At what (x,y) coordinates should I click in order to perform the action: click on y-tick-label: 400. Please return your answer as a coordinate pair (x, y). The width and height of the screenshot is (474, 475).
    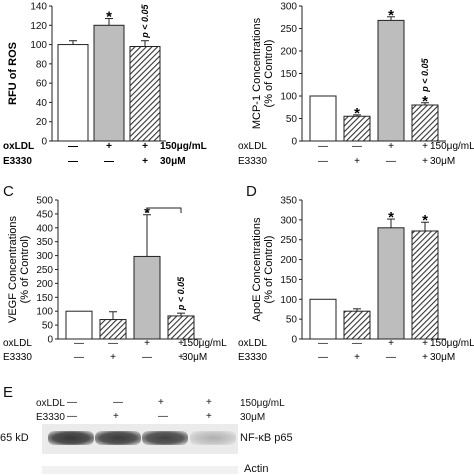
    Looking at the image, I should click on (44, 228).